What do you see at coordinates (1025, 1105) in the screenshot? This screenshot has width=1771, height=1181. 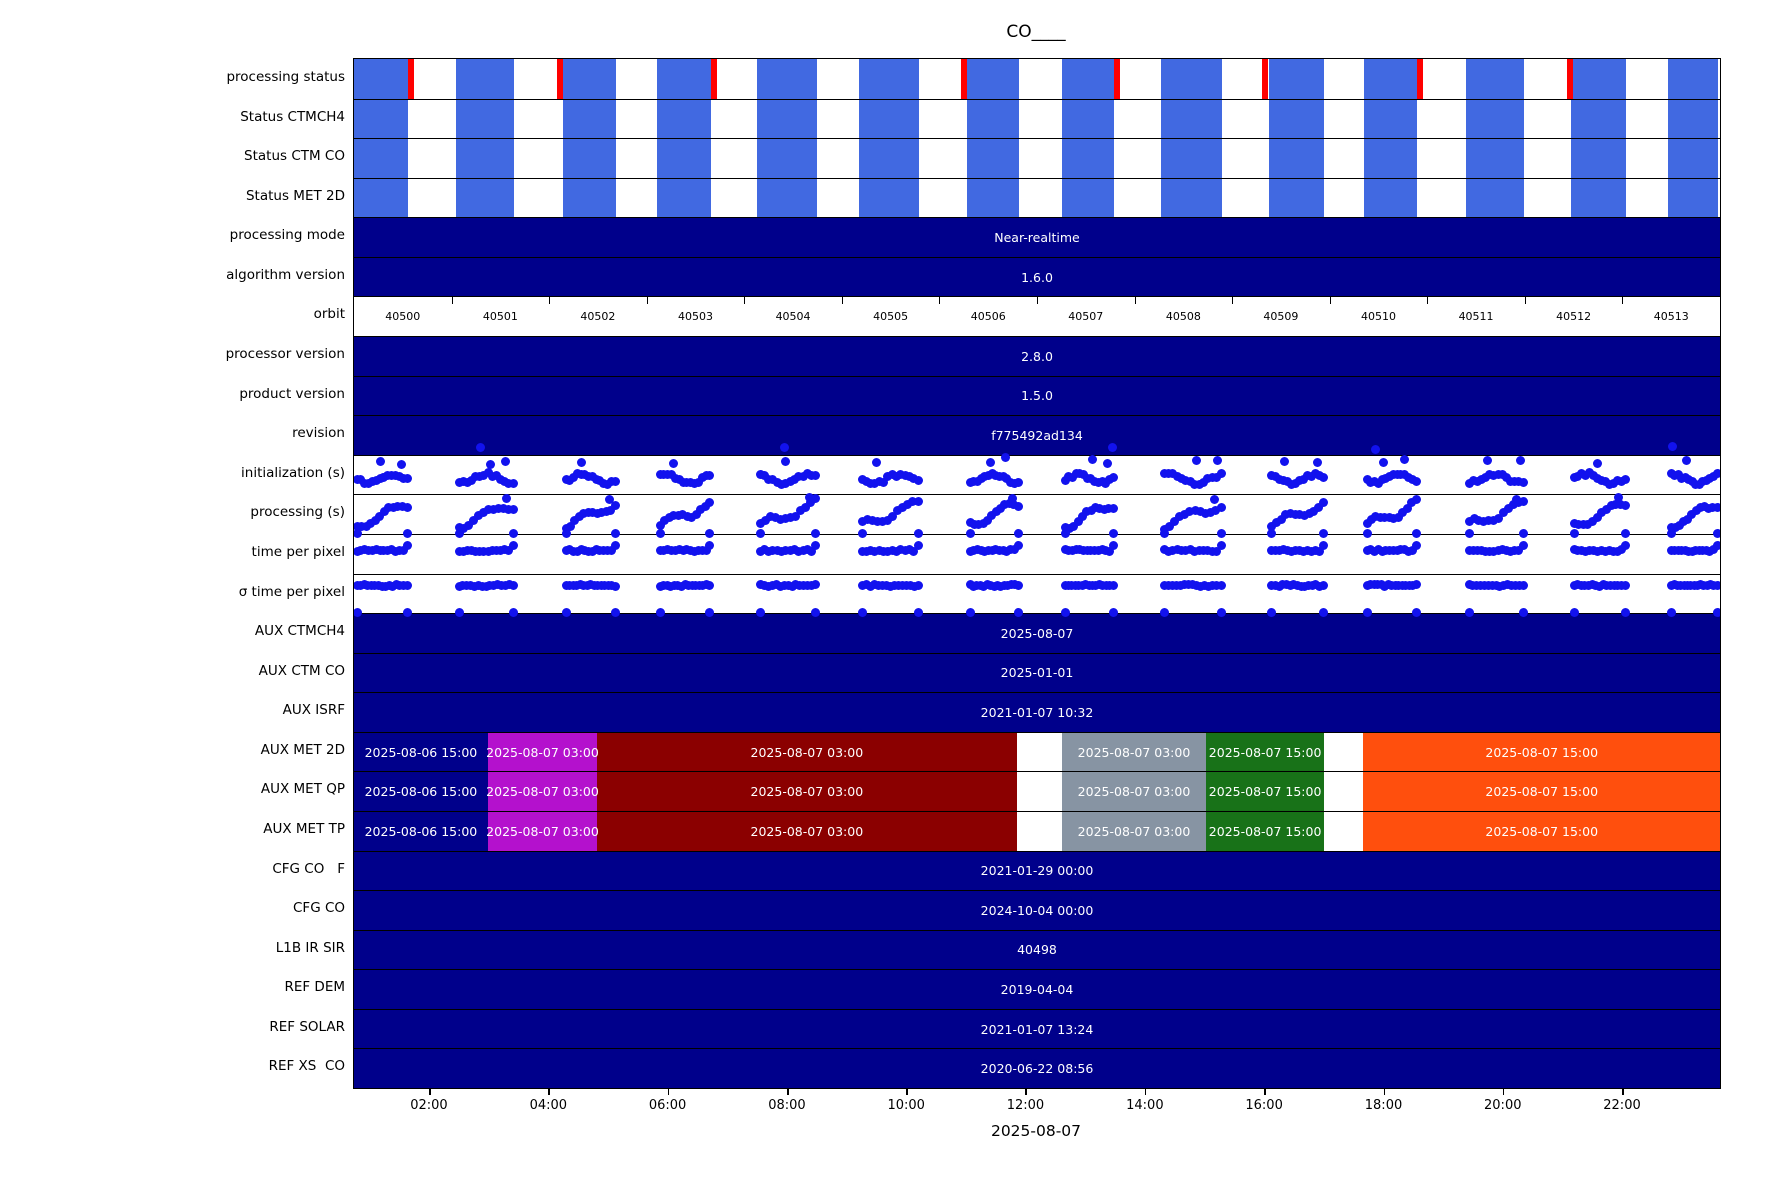 I see `x-axis-tick-label: 12:00` at bounding box center [1025, 1105].